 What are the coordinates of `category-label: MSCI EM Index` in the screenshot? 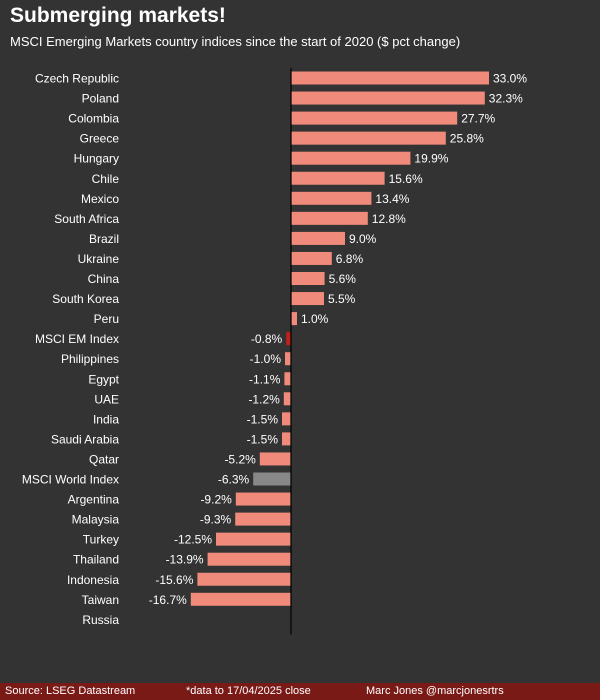 It's located at (77, 339).